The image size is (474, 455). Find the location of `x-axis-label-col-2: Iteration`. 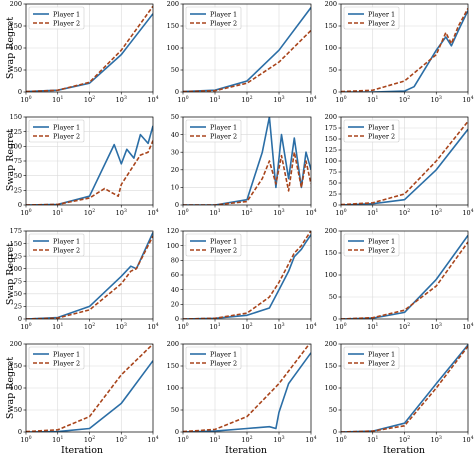

x-axis-label-col-2: Iteration is located at coordinates (246, 450).